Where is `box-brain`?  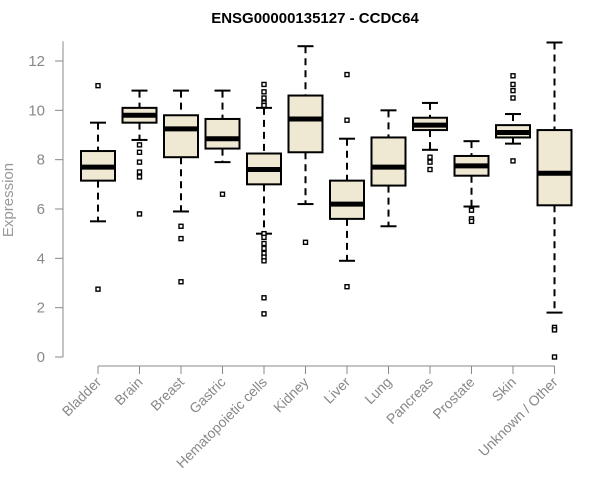
box-brain is located at coordinates (139, 153).